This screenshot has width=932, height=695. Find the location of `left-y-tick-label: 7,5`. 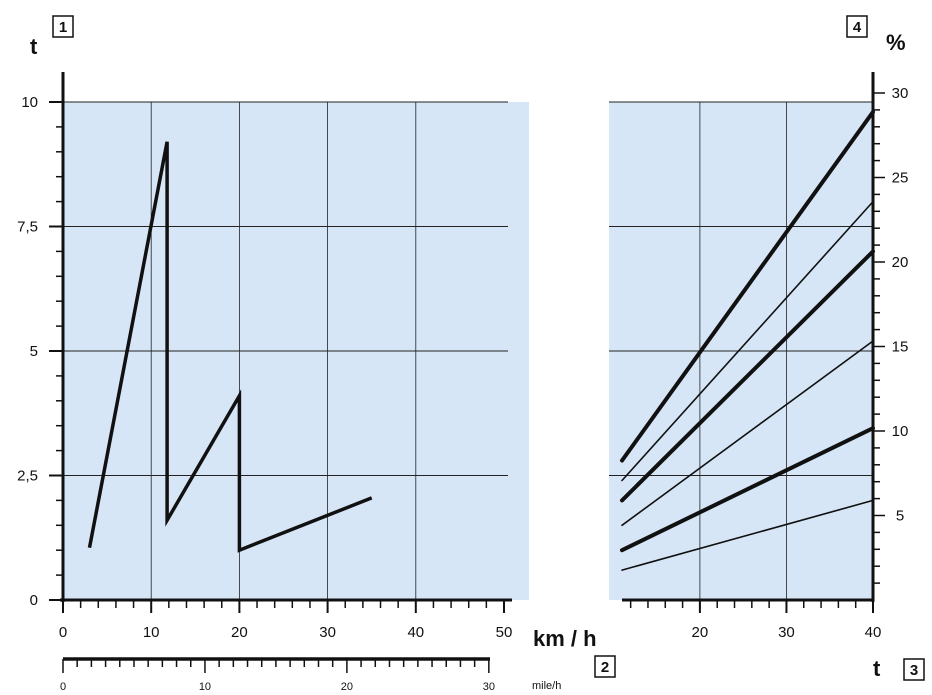

left-y-tick-label: 7,5 is located at coordinates (27, 227).